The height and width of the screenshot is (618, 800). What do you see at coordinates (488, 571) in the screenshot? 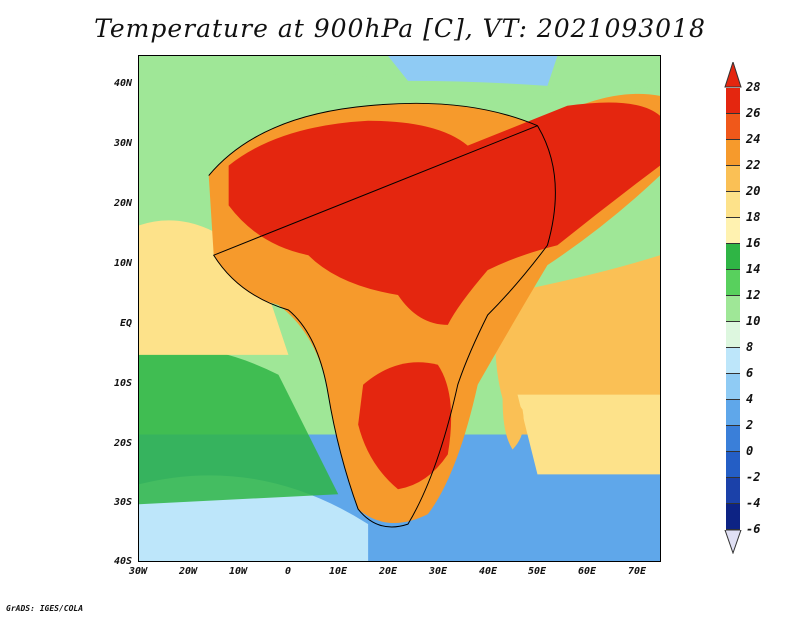
I see `x-tick-label: 40E` at bounding box center [488, 571].